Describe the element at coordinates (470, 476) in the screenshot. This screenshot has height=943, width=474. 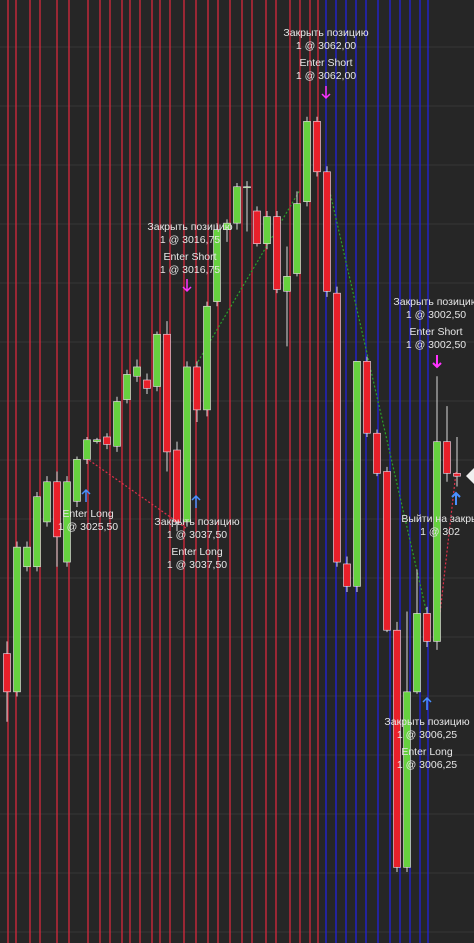
I see `price-marker` at that location.